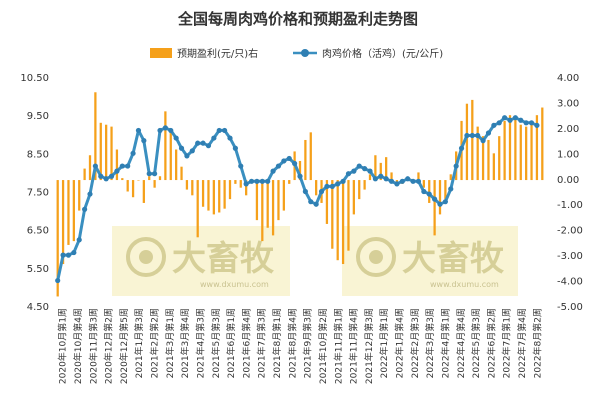 This screenshot has height=412, width=596. What do you see at coordinates (491, 343) in the screenshot?
I see `x-tick-label: 2022年6月第2周` at bounding box center [491, 343].